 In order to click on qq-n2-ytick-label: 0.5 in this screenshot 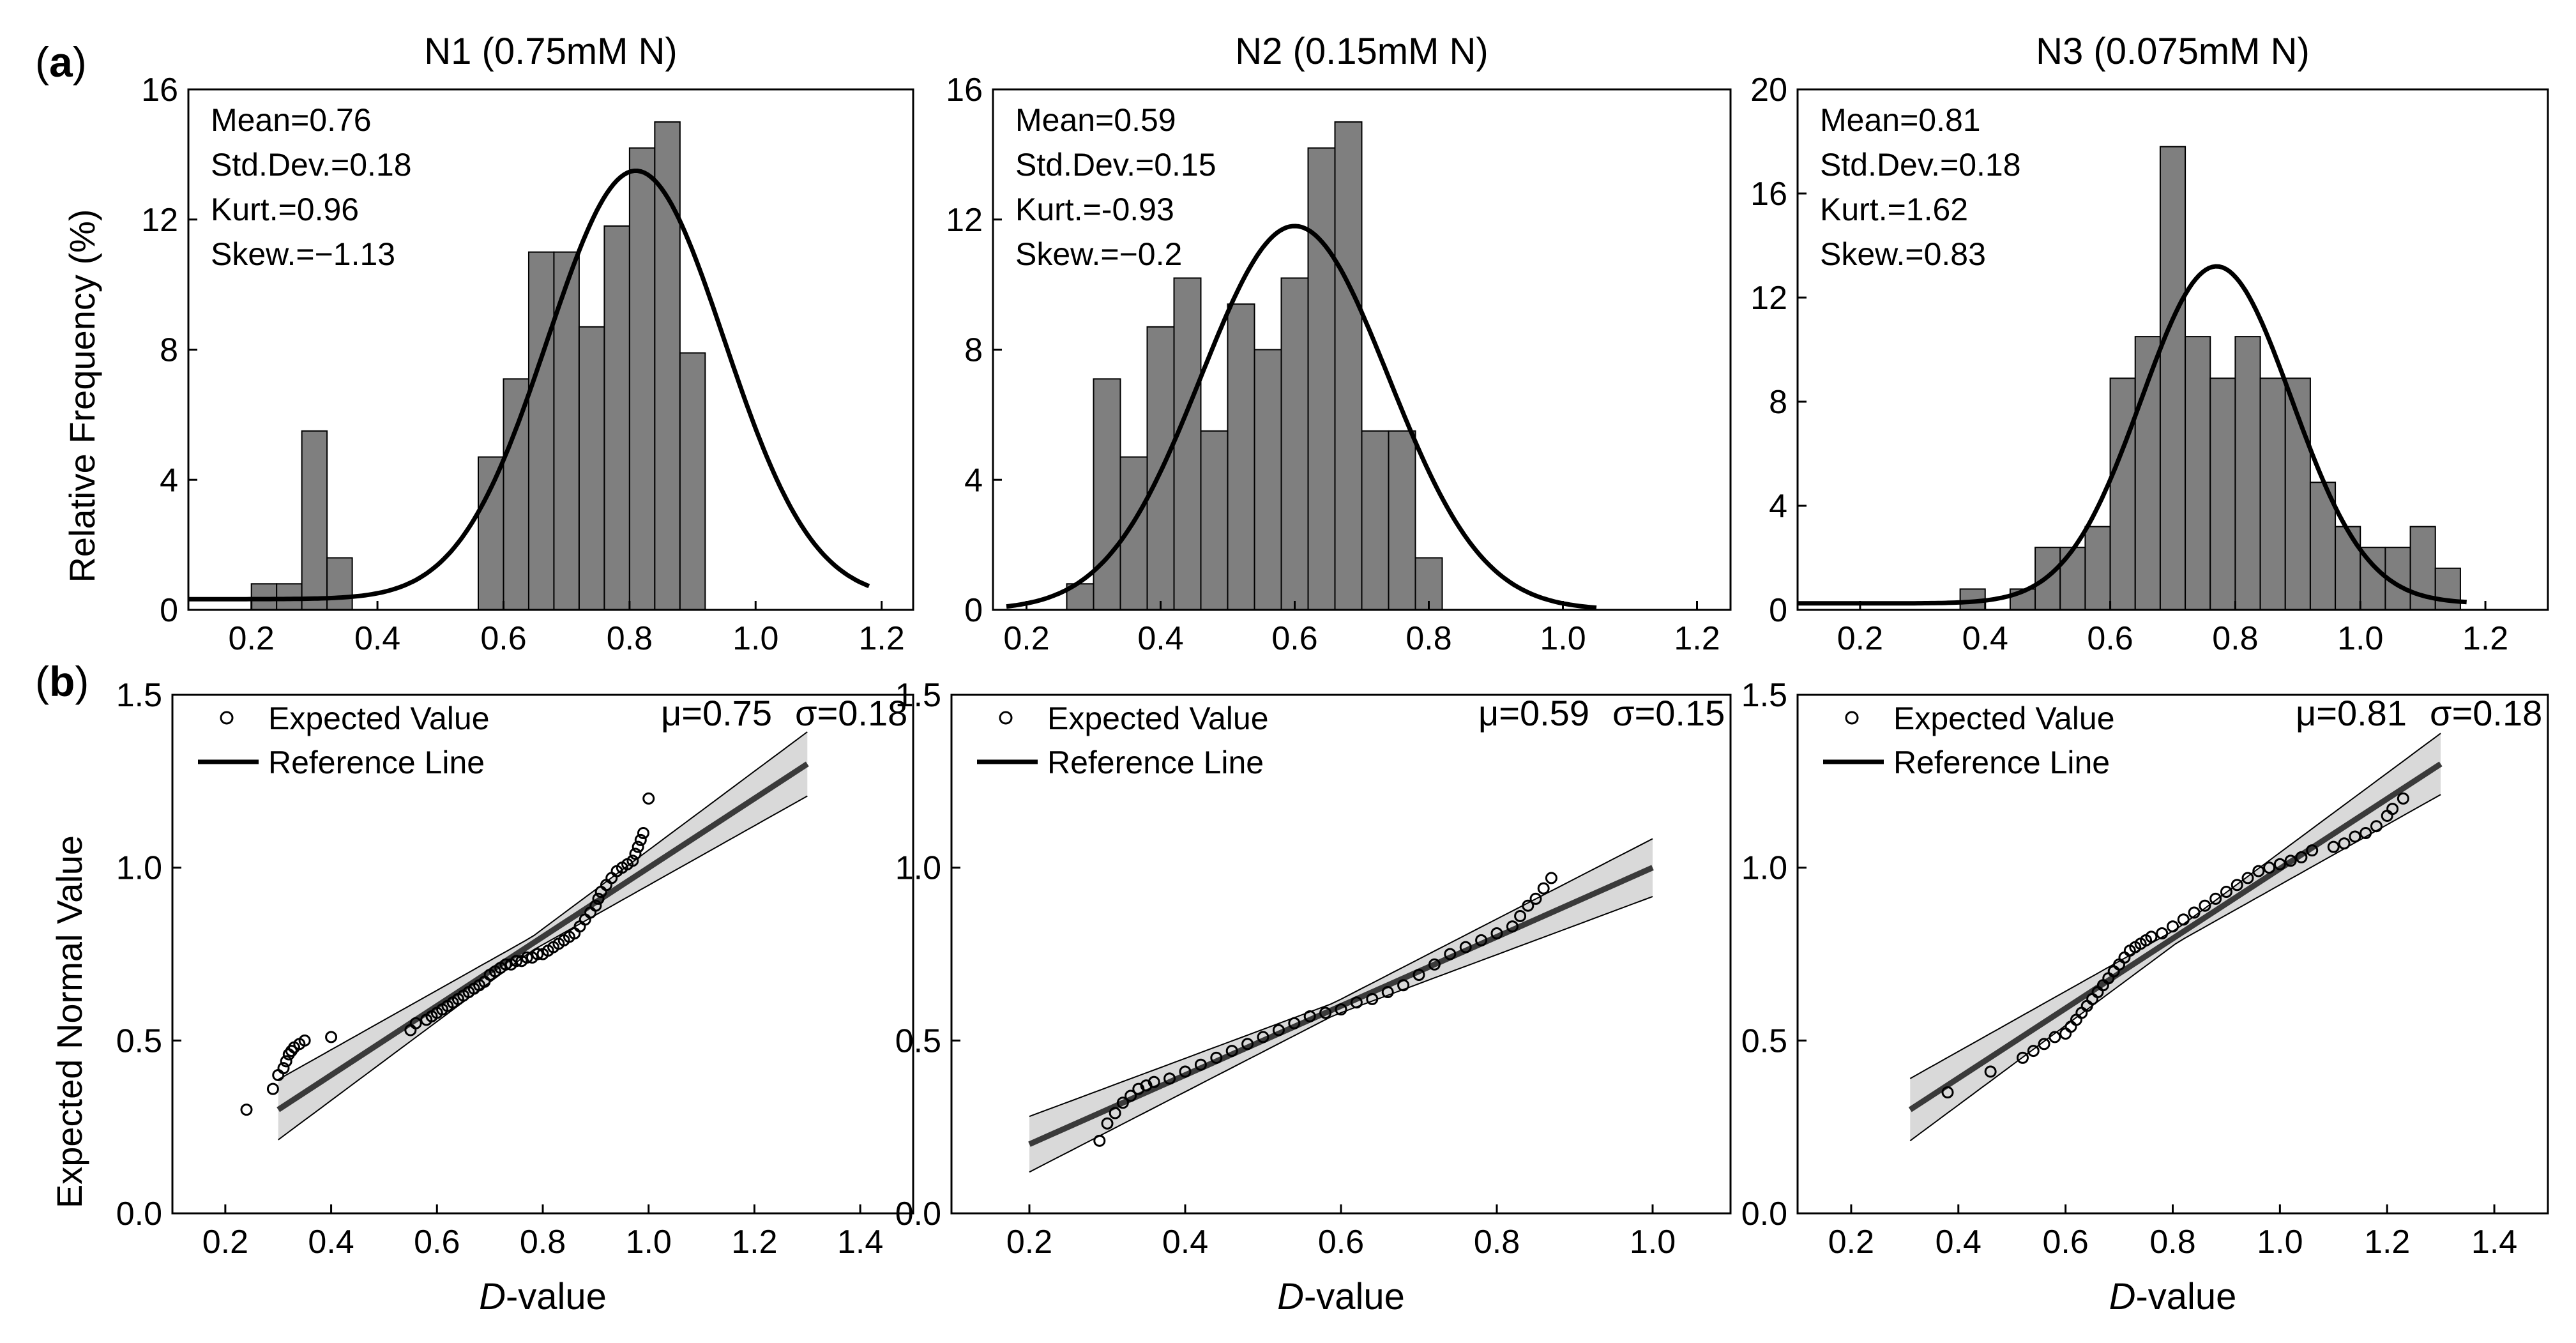, I will do `click(918, 1040)`.